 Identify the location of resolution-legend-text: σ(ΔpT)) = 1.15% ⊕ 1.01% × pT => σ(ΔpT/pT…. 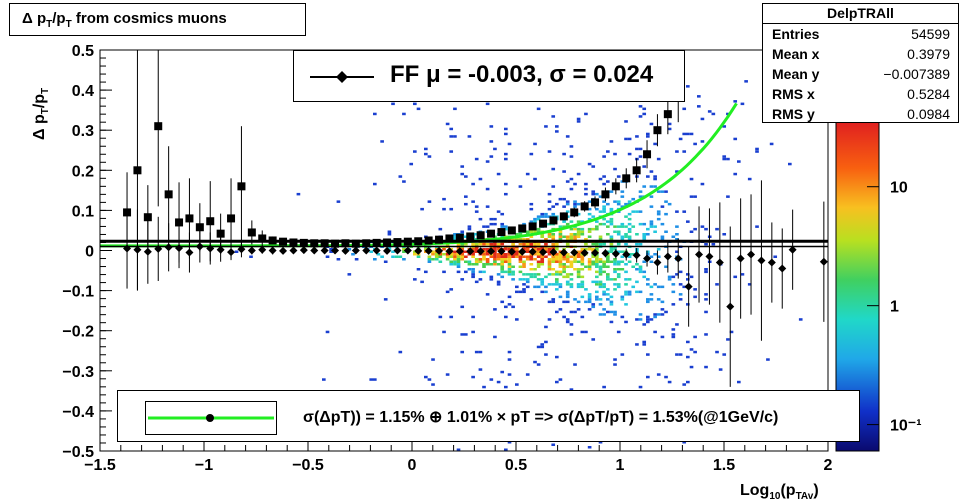
(541, 417).